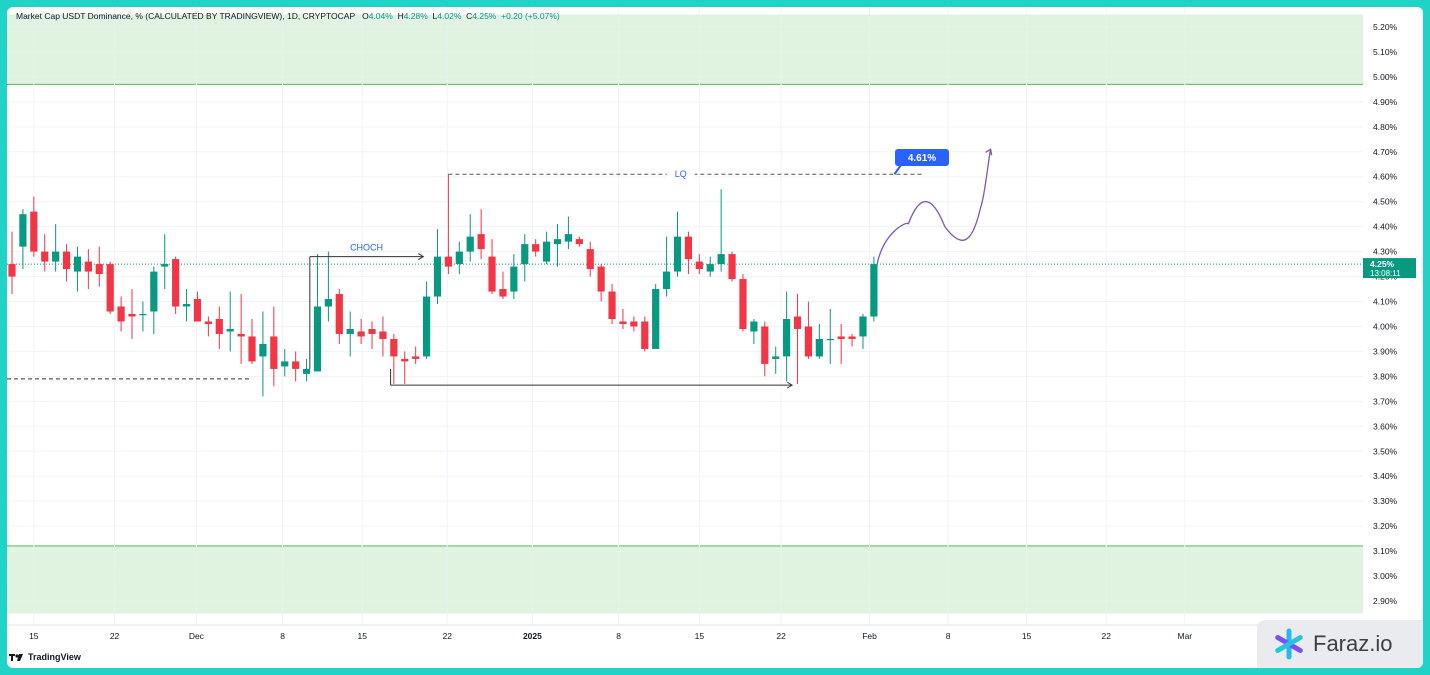 The image size is (1430, 675). Describe the element at coordinates (1389, 268) in the screenshot. I see `last-price-badge` at that location.